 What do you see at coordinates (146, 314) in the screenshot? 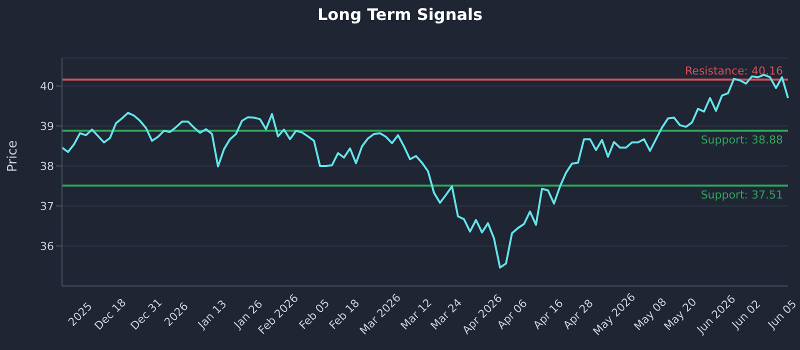
I see `x-tick-label: Dec 31` at bounding box center [146, 314].